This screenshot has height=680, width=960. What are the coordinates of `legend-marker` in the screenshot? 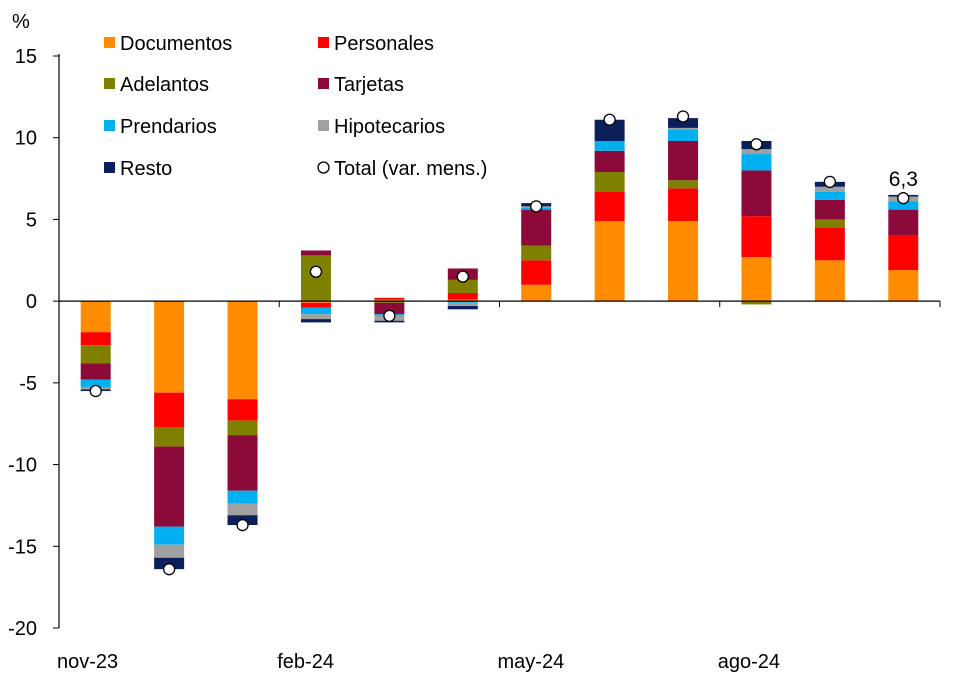 It's located at (323, 167).